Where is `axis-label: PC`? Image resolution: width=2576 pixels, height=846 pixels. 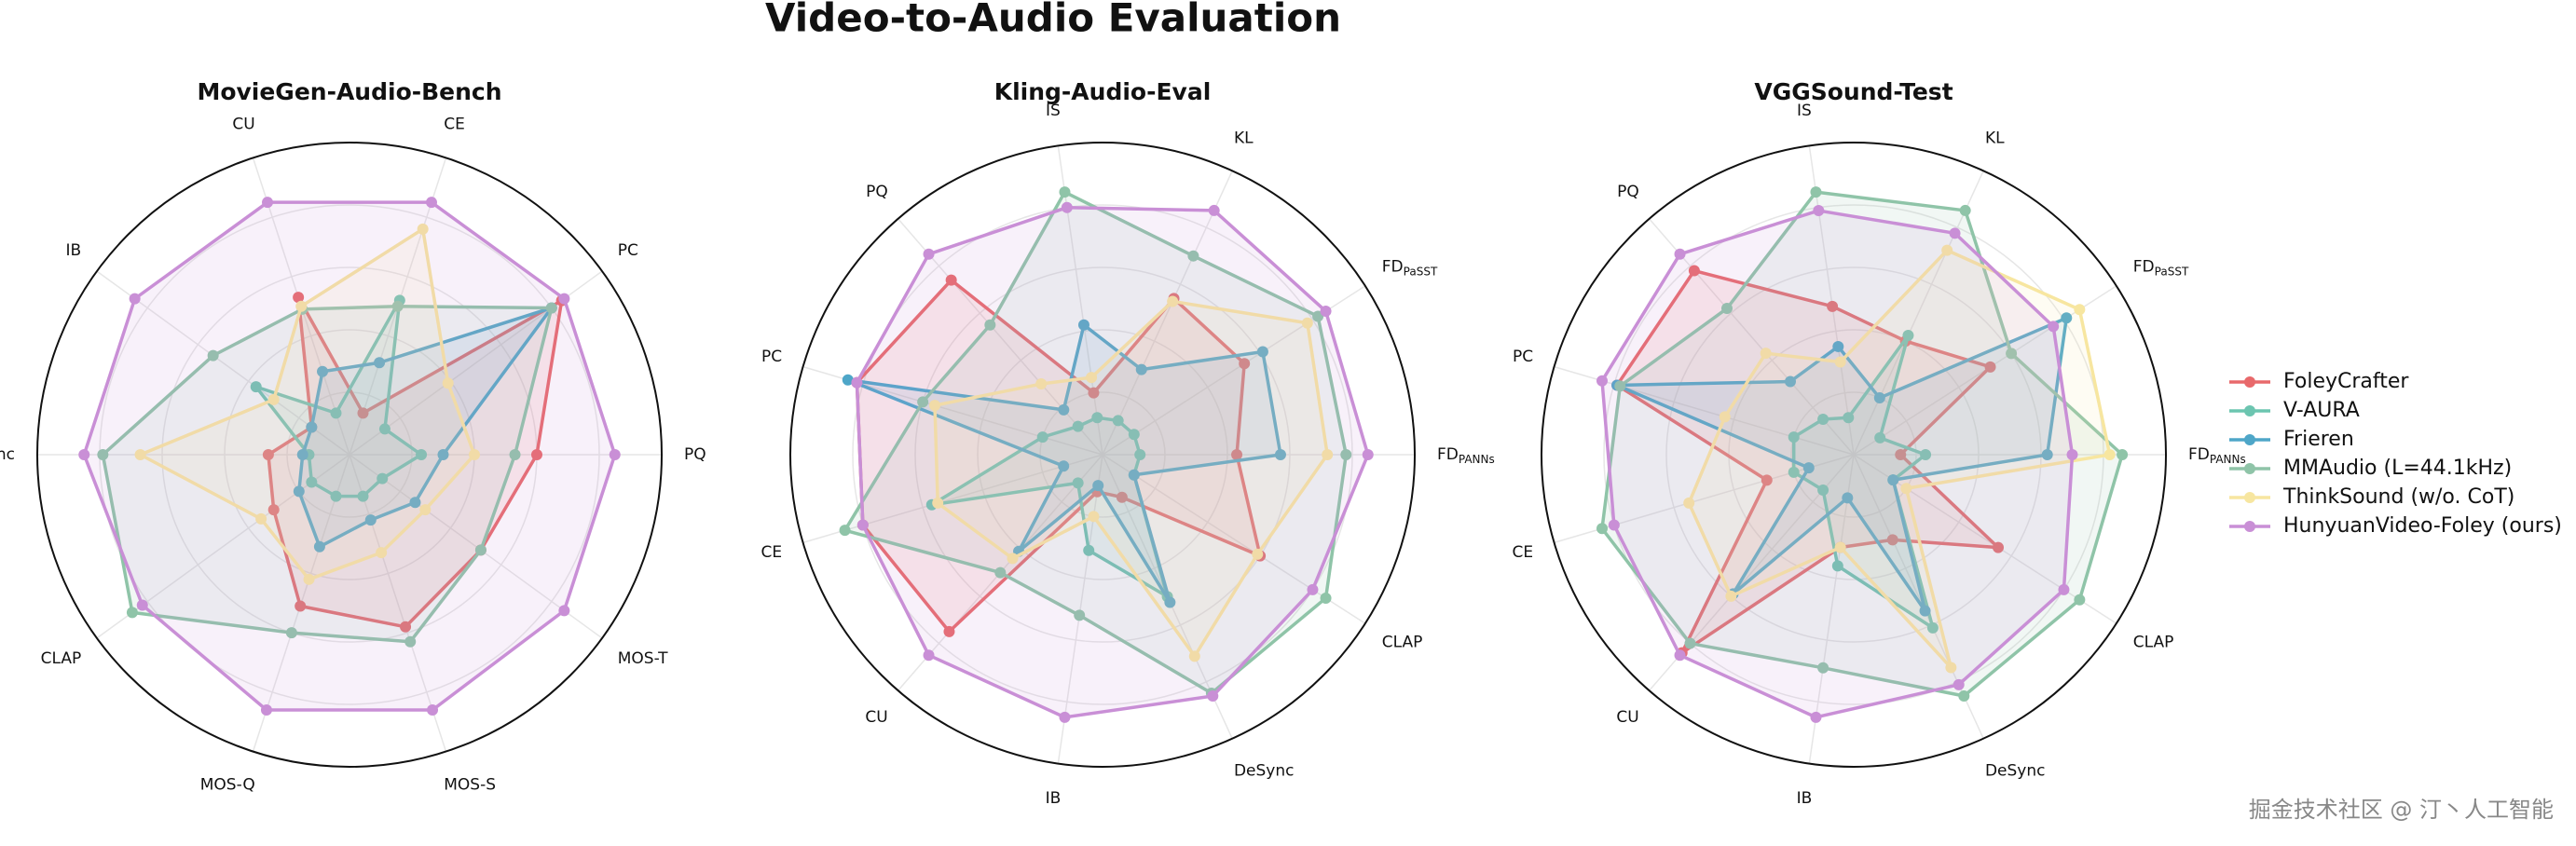
axis-label: PC is located at coordinates (1523, 357).